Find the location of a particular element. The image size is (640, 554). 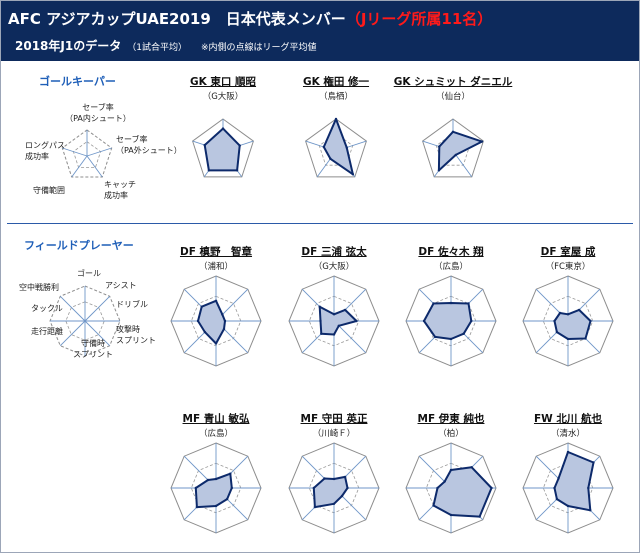

subtitle: 2018年J1のデータ （1試合平均） ※内側の点線はリーグ平均値 is located at coordinates (166, 45).